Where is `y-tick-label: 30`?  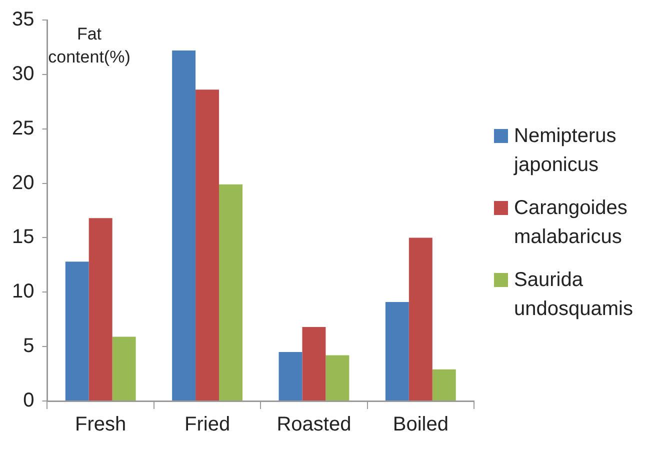 y-tick-label: 30 is located at coordinates (23, 73).